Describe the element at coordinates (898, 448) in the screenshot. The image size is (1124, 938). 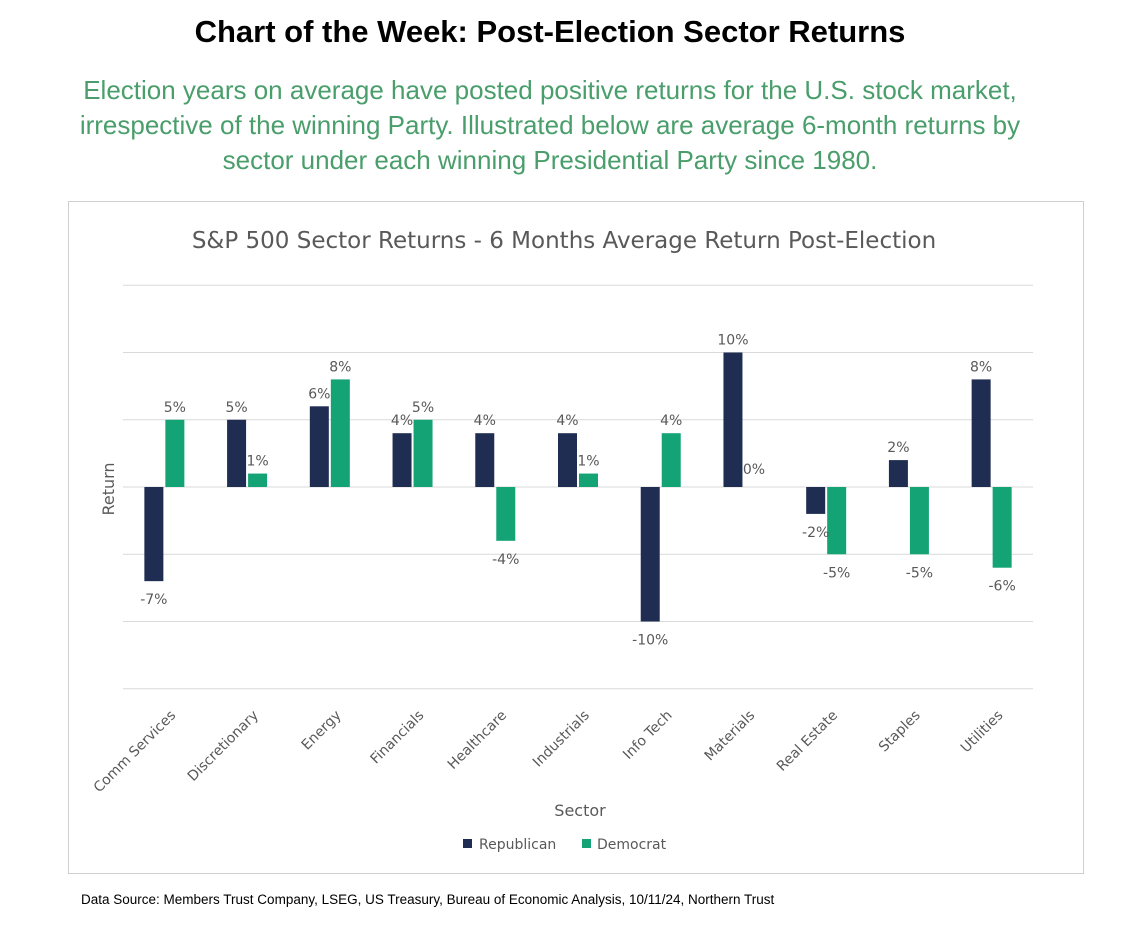
I see `data-label-republican: 2%` at that location.